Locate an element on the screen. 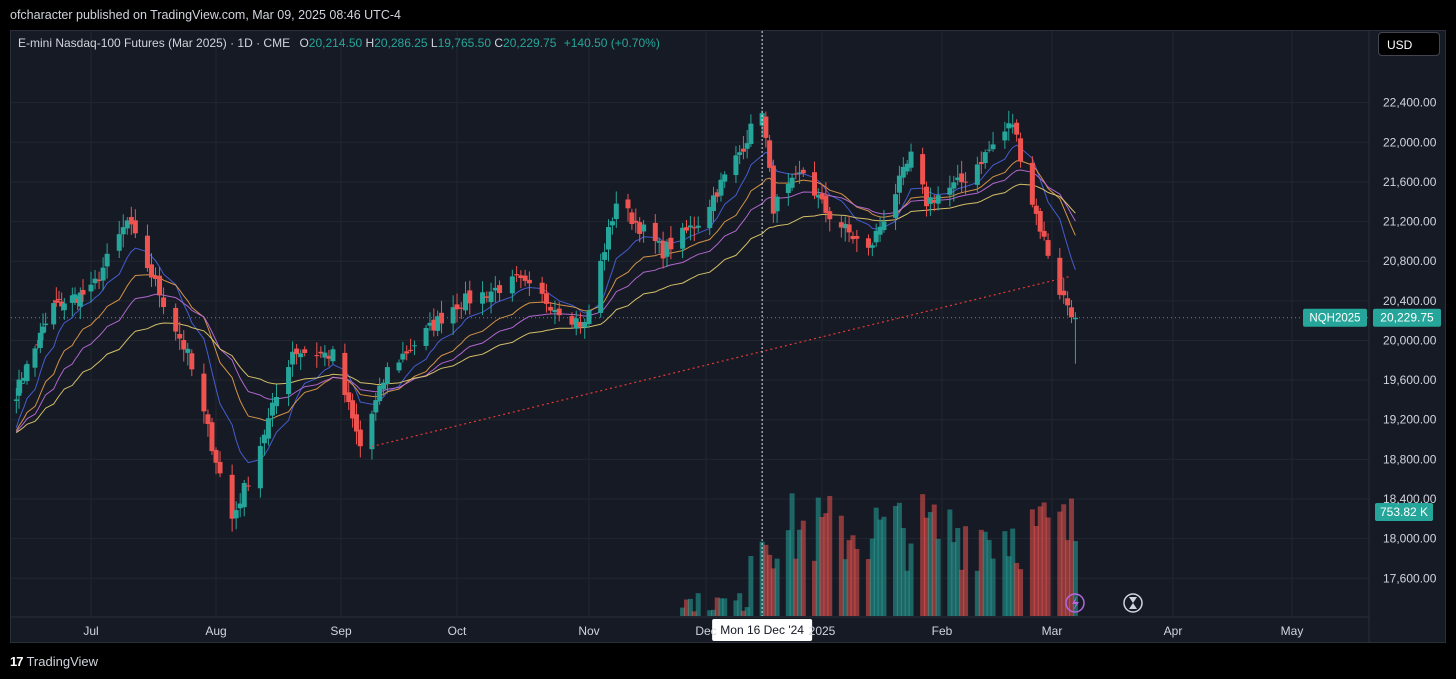 The height and width of the screenshot is (679, 1456). currency-button: USD is located at coordinates (1409, 44).